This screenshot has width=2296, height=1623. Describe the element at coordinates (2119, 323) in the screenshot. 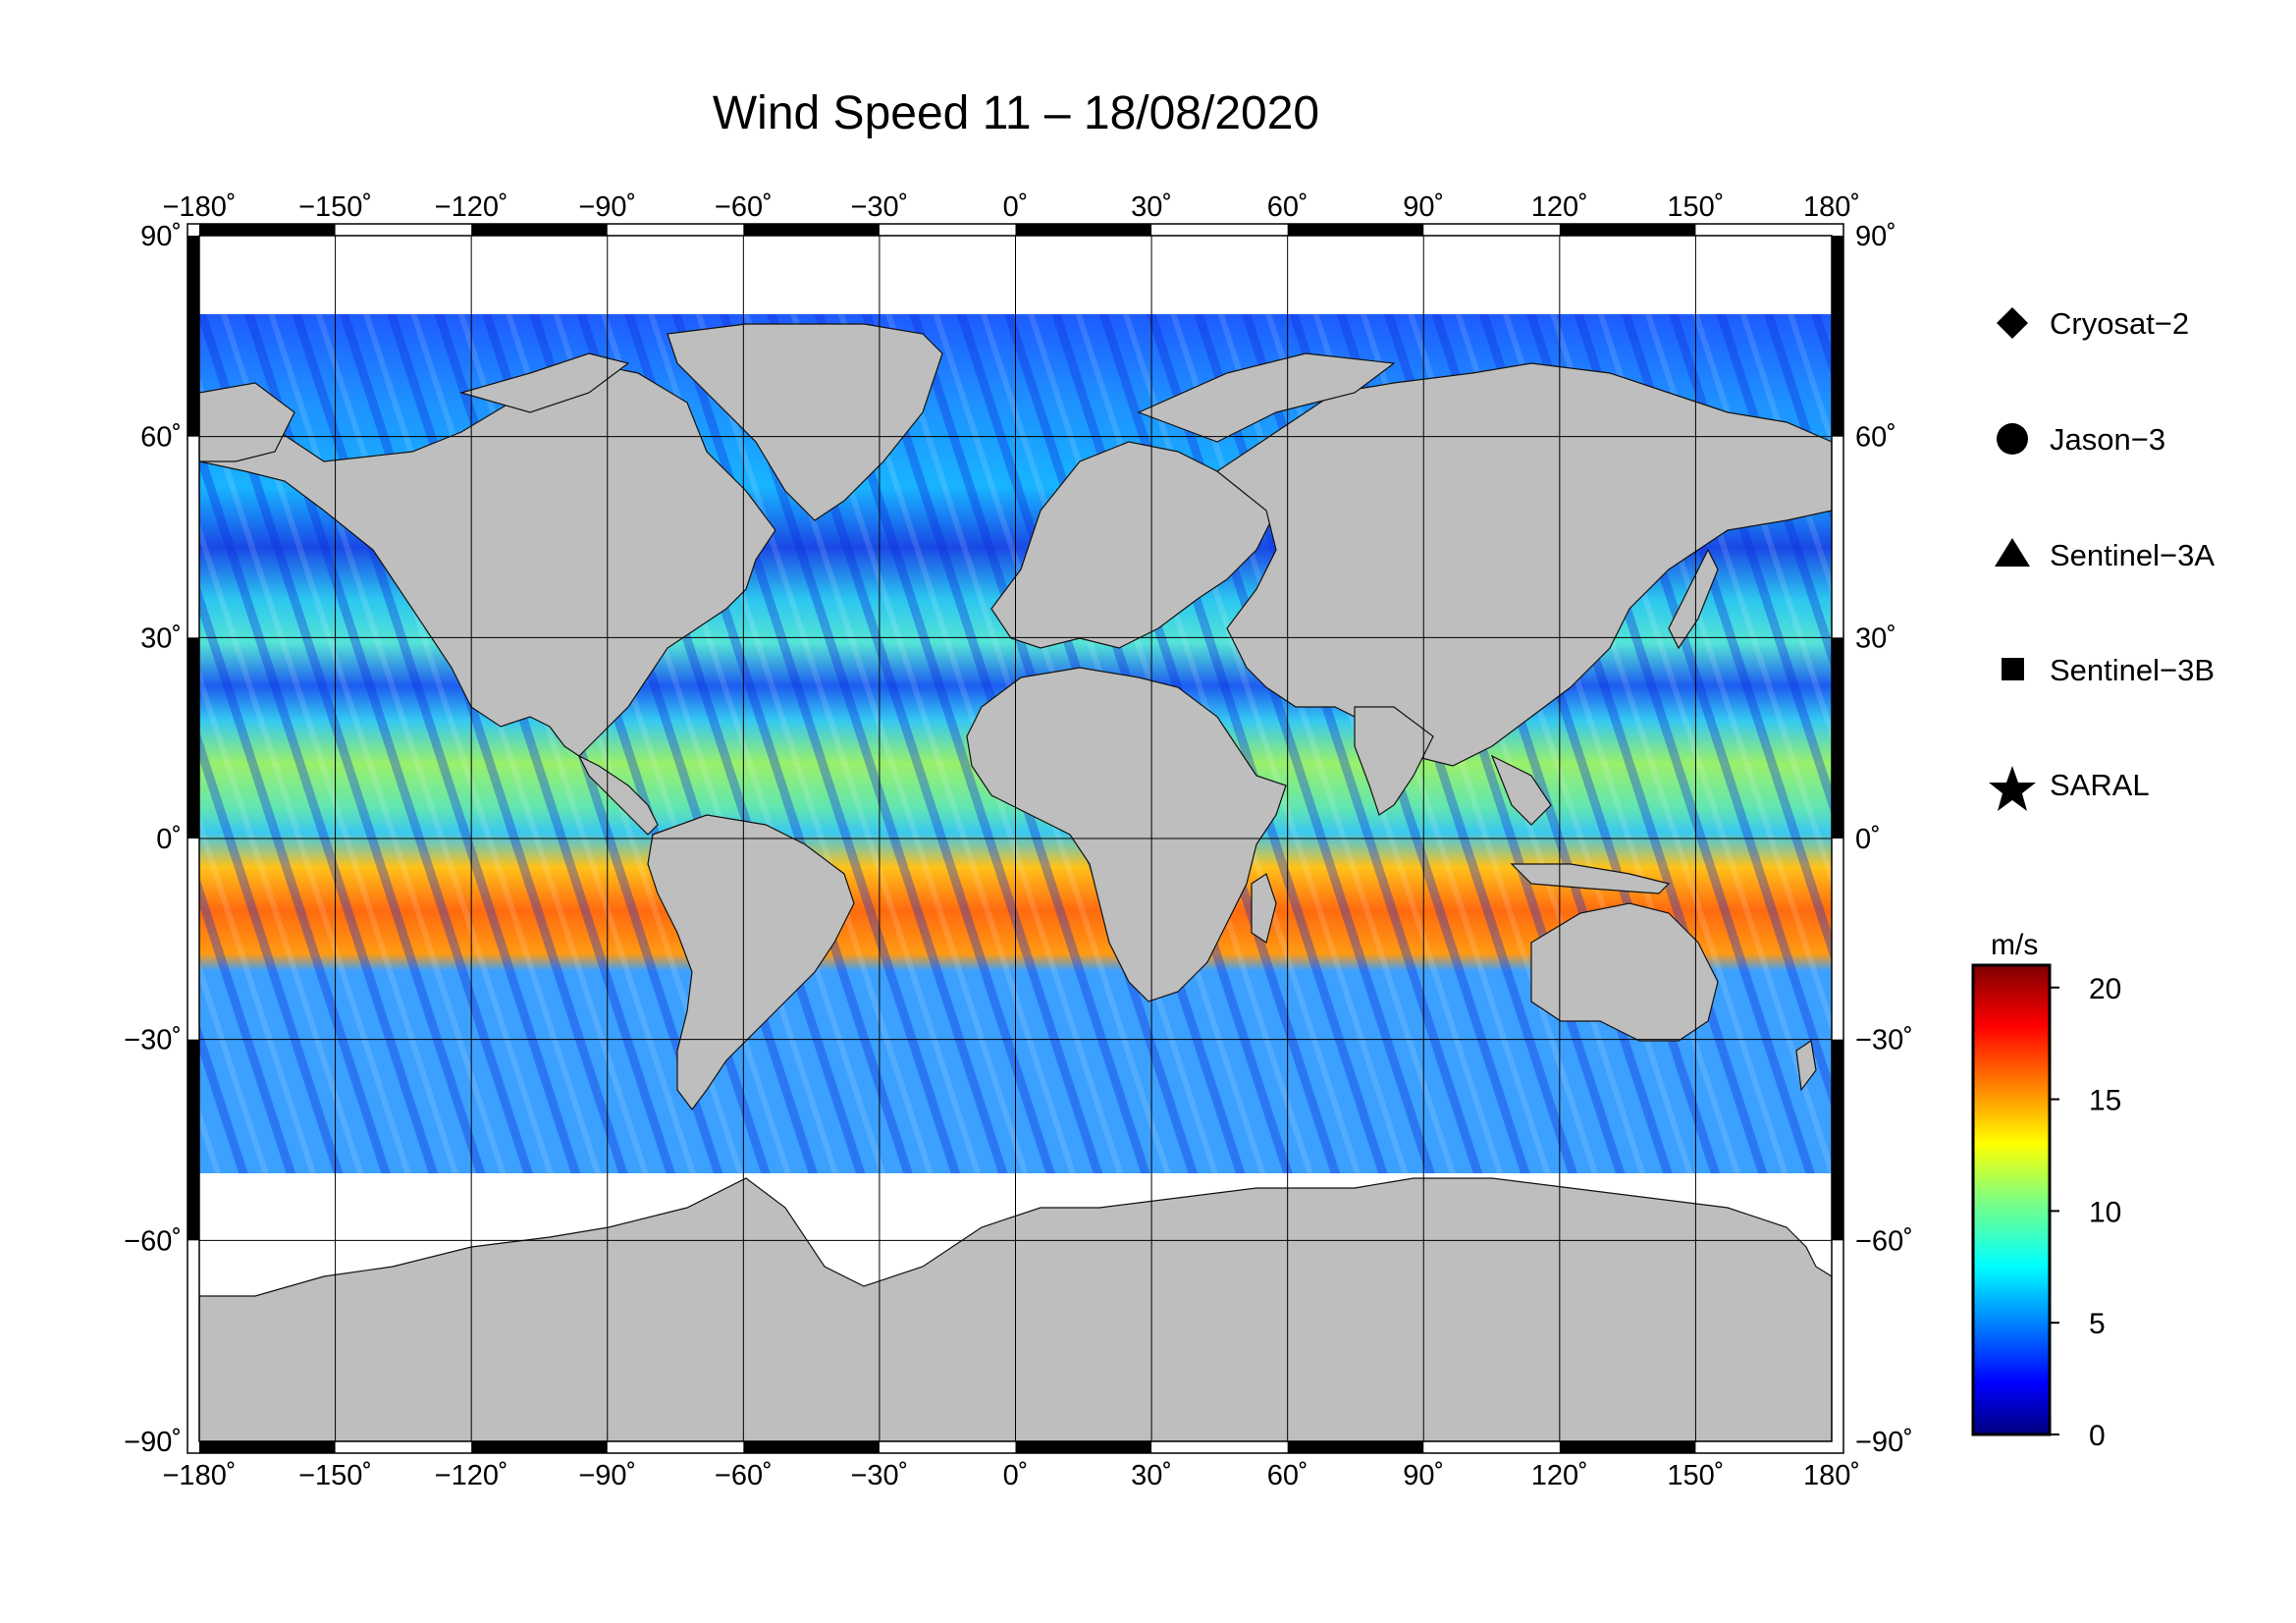

I see `legend-label-cryosat: Cryosat−2` at that location.